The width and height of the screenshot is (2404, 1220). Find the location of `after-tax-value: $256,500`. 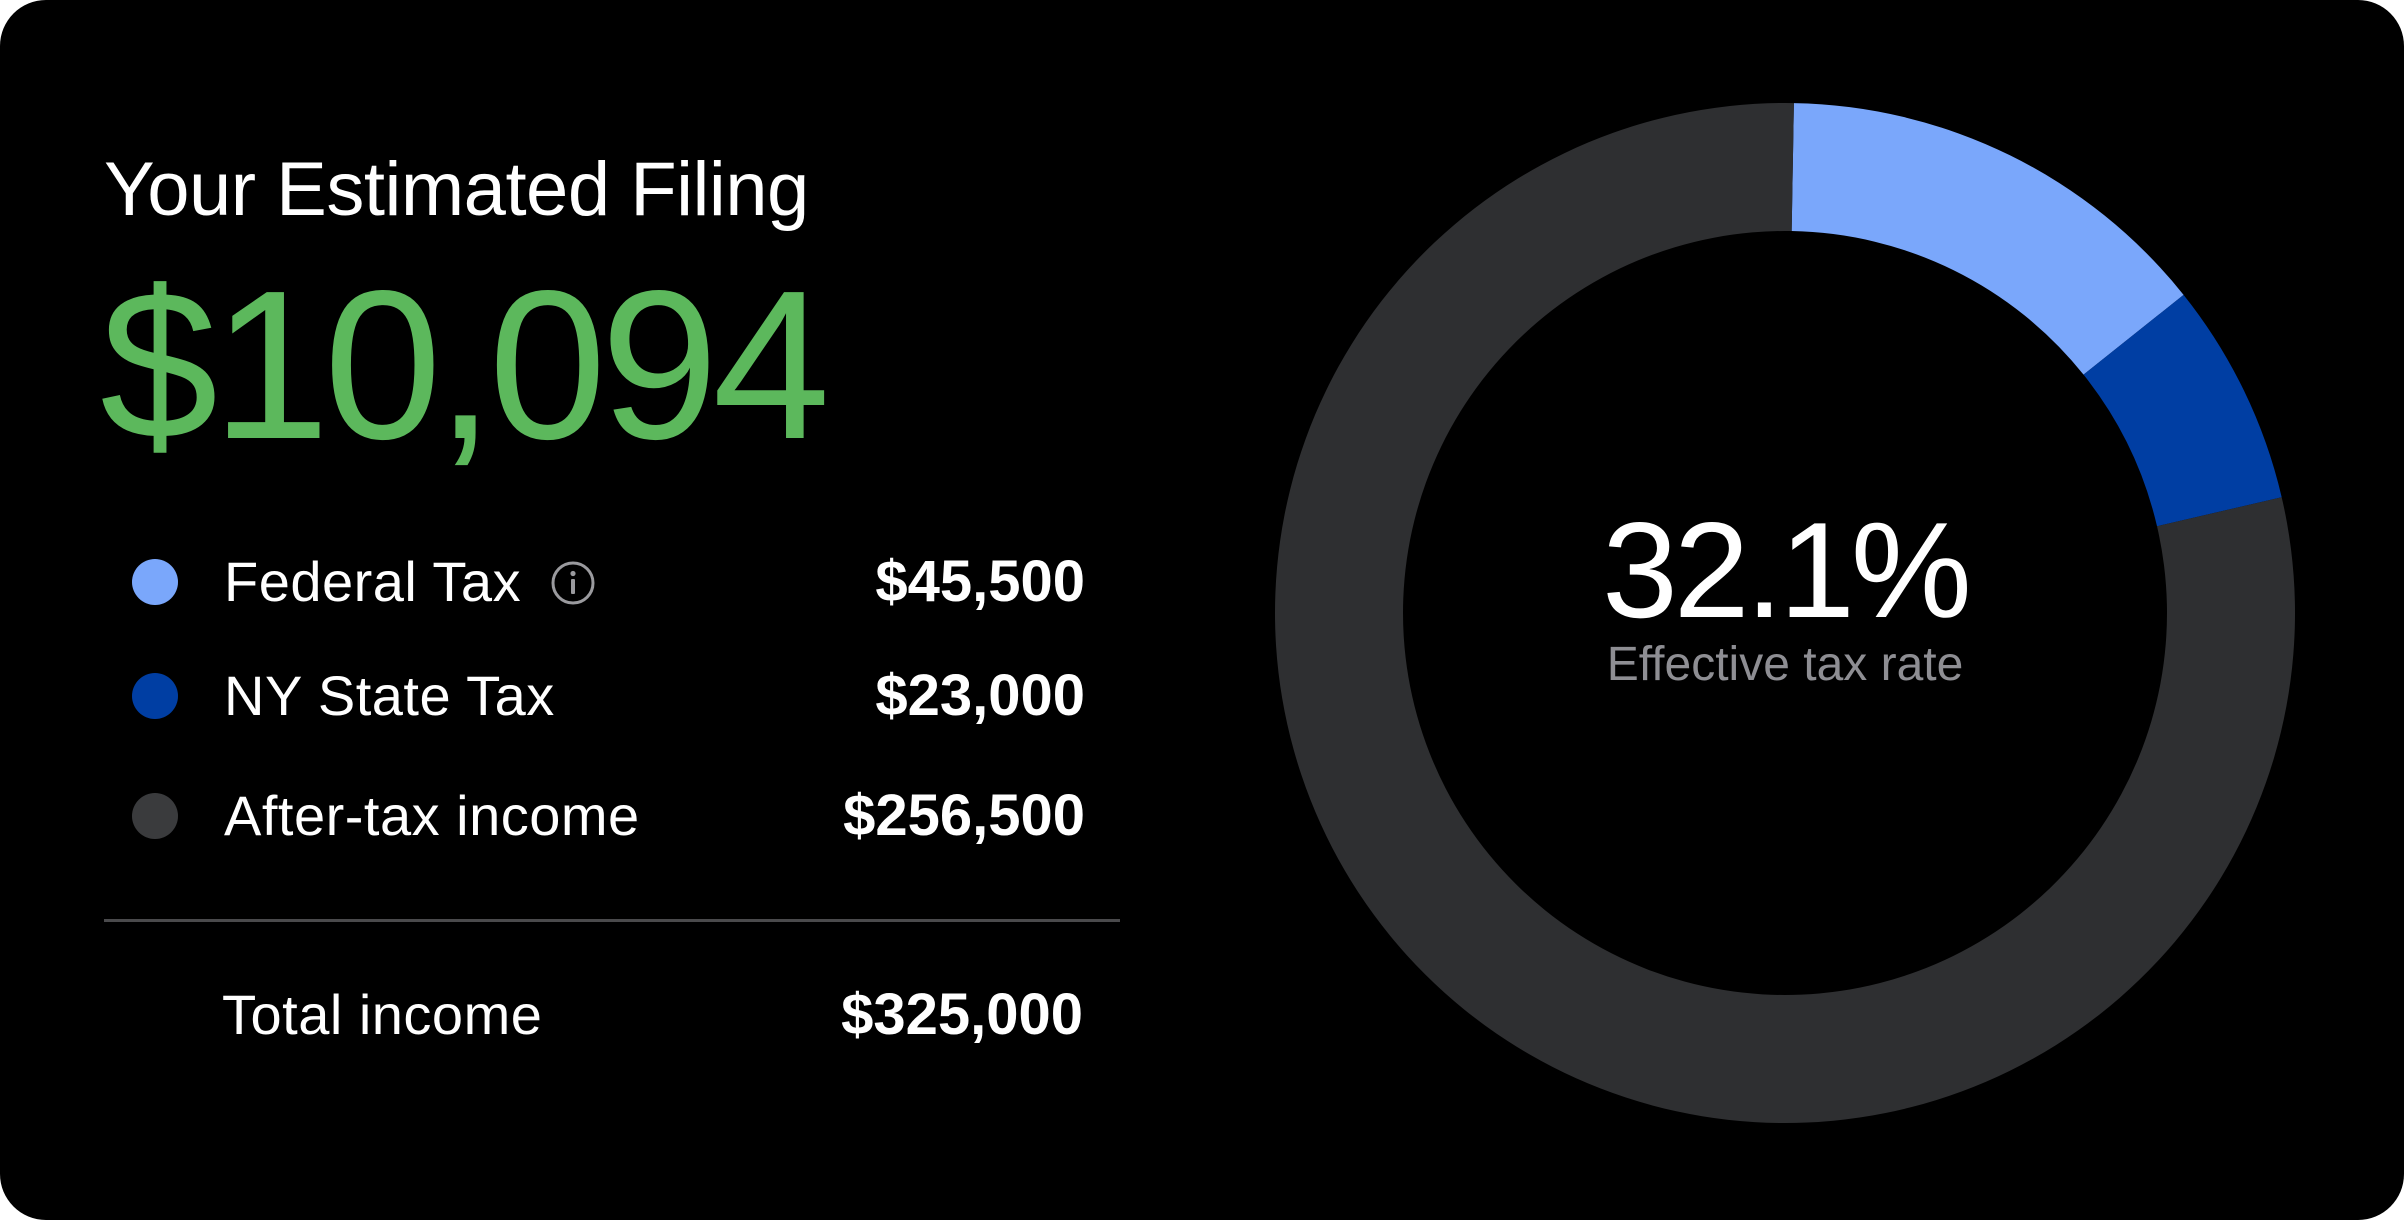

after-tax-value: $256,500 is located at coordinates (964, 815).